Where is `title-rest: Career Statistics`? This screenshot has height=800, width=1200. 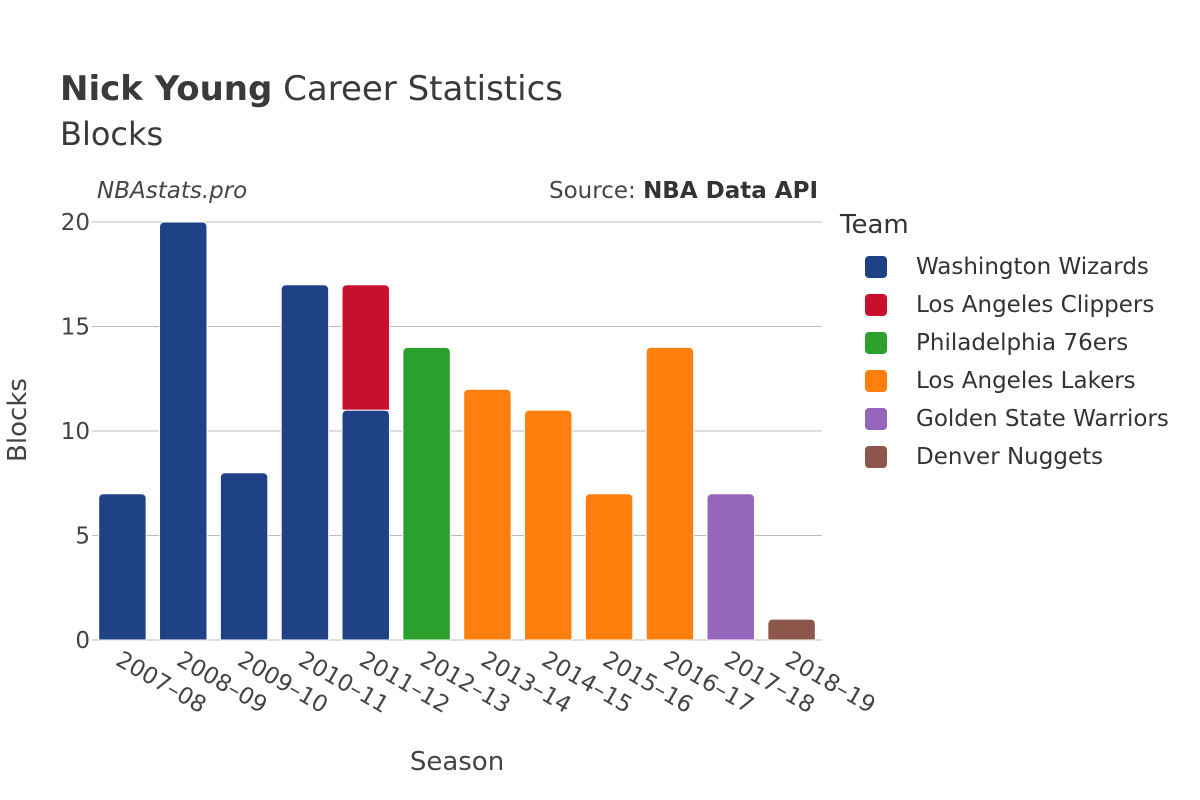 title-rest: Career Statistics is located at coordinates (423, 89).